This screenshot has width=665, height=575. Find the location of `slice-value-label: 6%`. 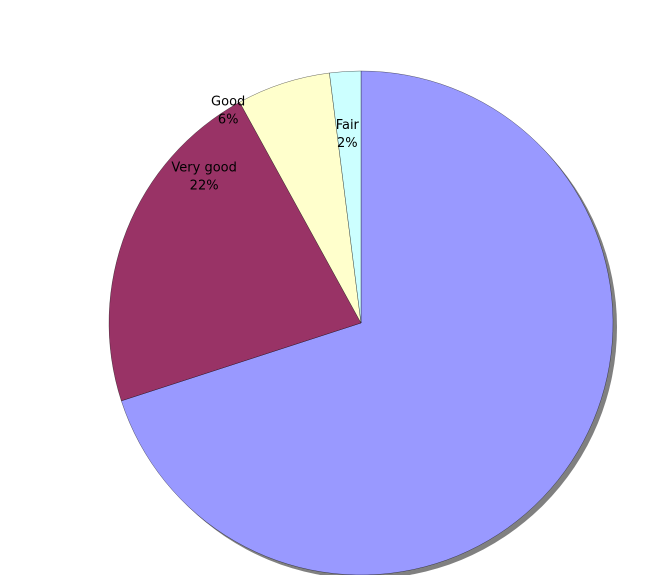

slice-value-label: 6% is located at coordinates (228, 120).